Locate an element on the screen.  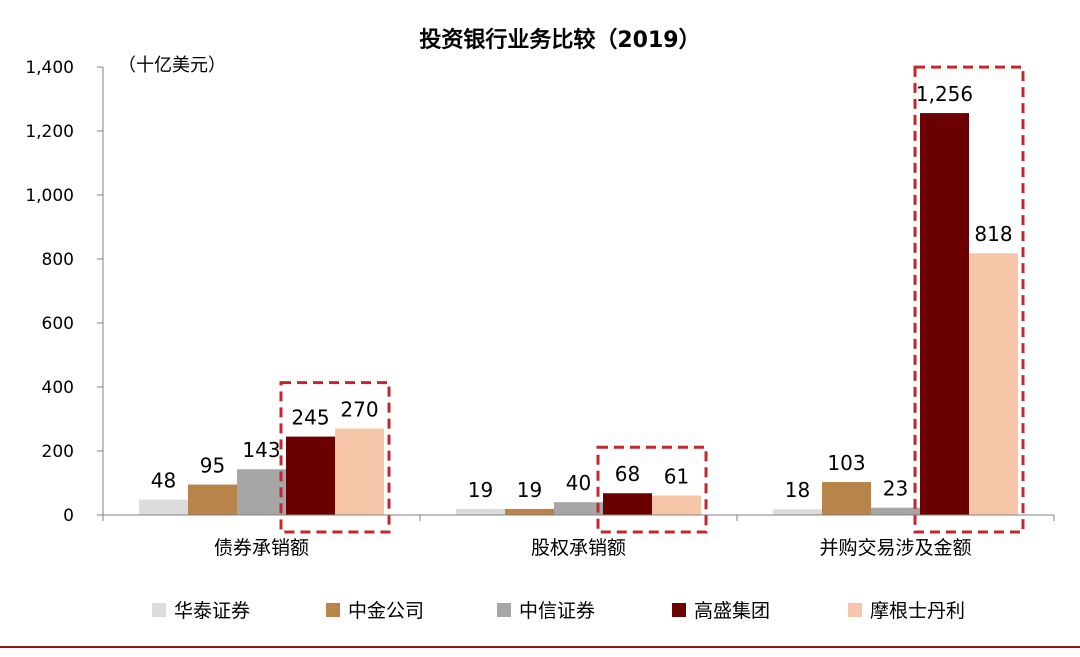
bar-value-label: 48 is located at coordinates (163, 481).